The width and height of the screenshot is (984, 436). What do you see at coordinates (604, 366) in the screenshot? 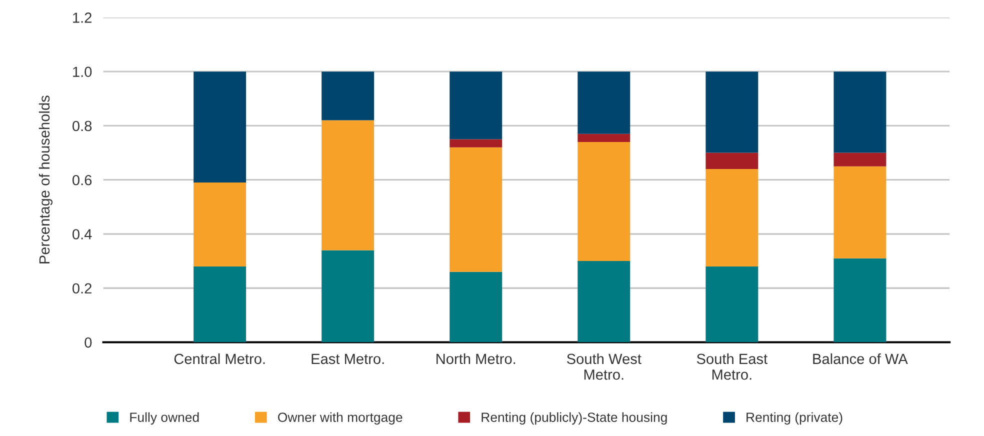
I see `x-tick-label: South West Metro.` at bounding box center [604, 366].